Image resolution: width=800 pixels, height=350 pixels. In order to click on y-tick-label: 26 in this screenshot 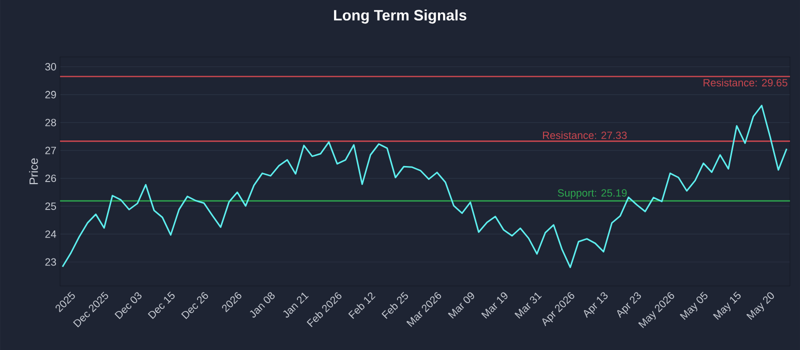, I will do `click(50, 178)`.